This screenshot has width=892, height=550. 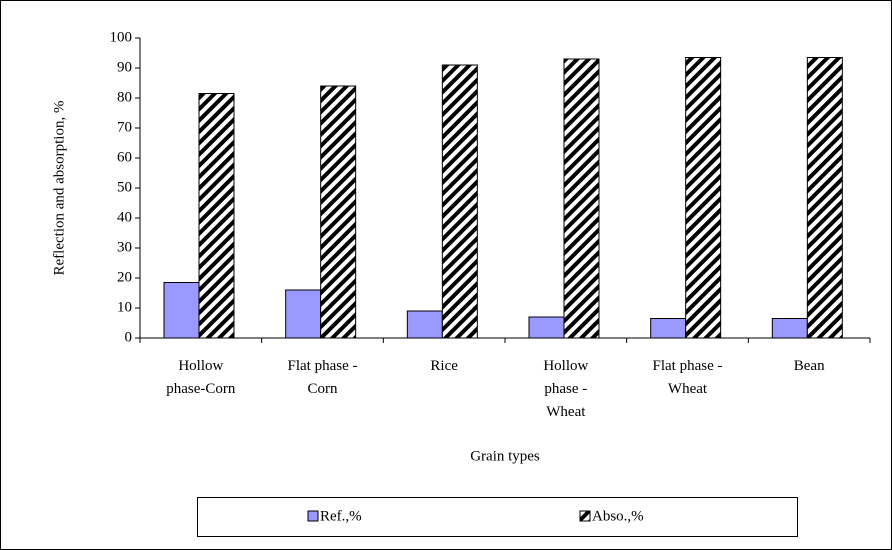 I want to click on x-tick-label: Hollow phase-Corn, so click(x=201, y=377).